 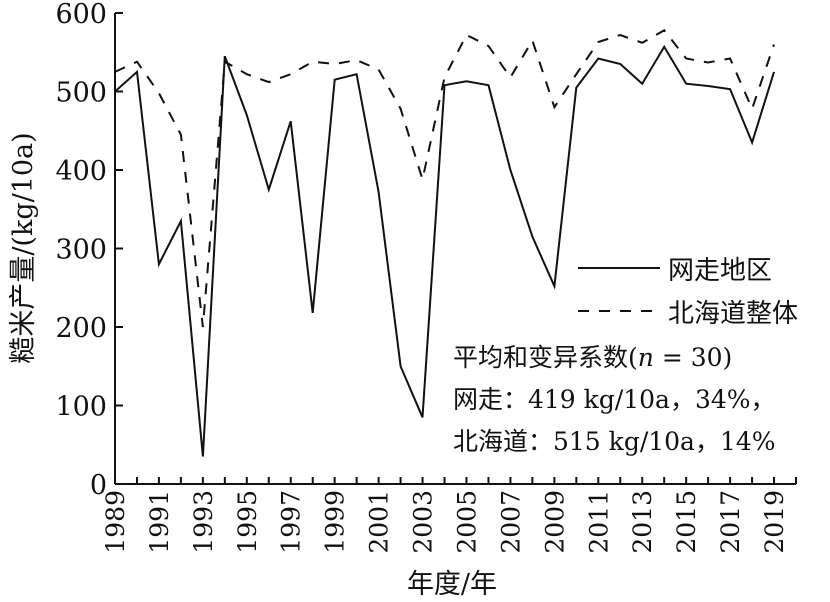 I want to click on annotation-n-symbol: n, so click(x=646, y=357).